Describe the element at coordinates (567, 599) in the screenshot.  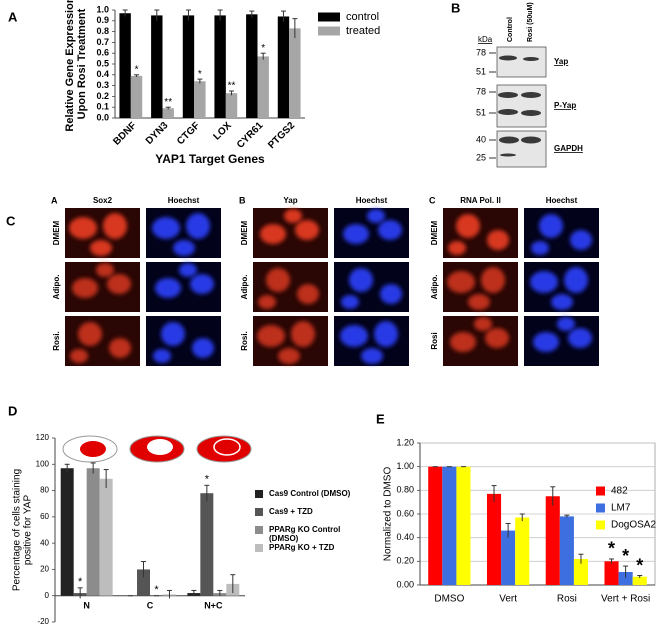
I see `x-tick-label: Rosi` at that location.